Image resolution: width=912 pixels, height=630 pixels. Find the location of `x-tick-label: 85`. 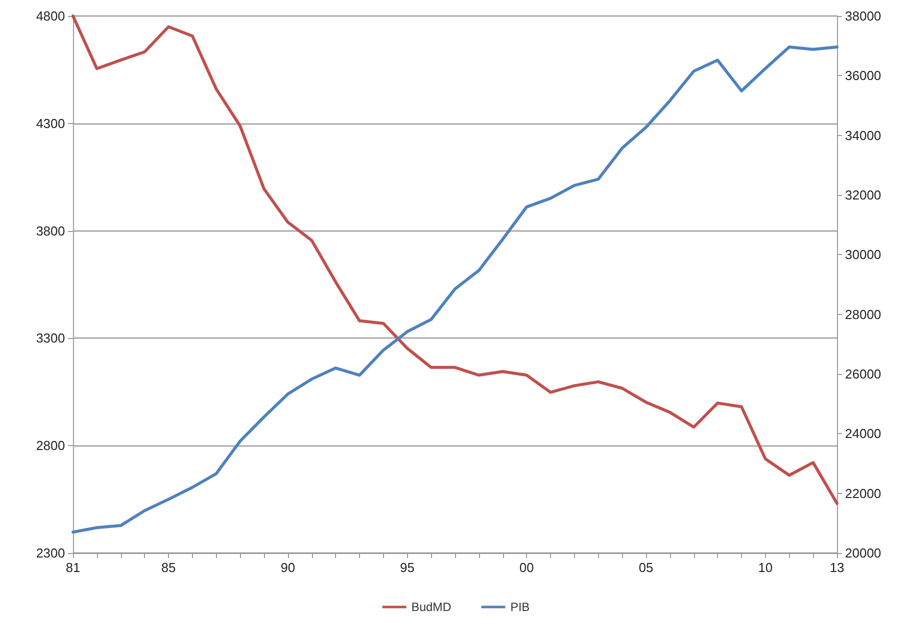

x-tick-label: 85 is located at coordinates (168, 567).